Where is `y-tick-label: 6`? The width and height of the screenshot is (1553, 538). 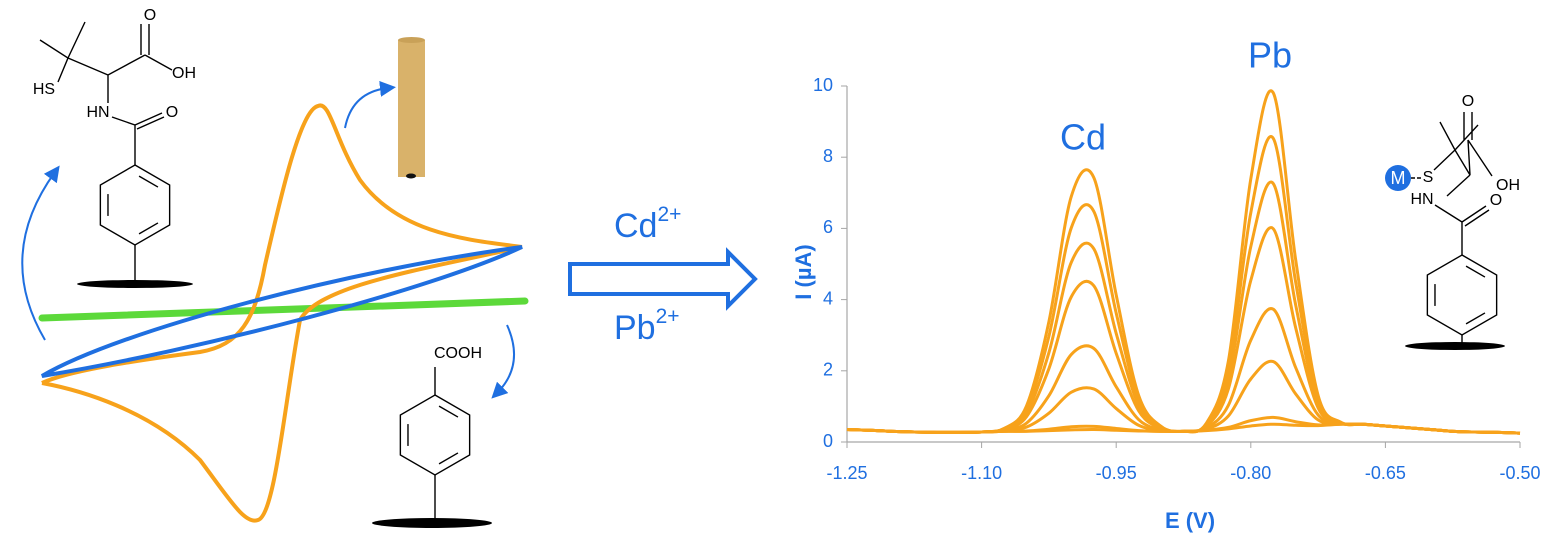
y-tick-label: 6 is located at coordinates (828, 227).